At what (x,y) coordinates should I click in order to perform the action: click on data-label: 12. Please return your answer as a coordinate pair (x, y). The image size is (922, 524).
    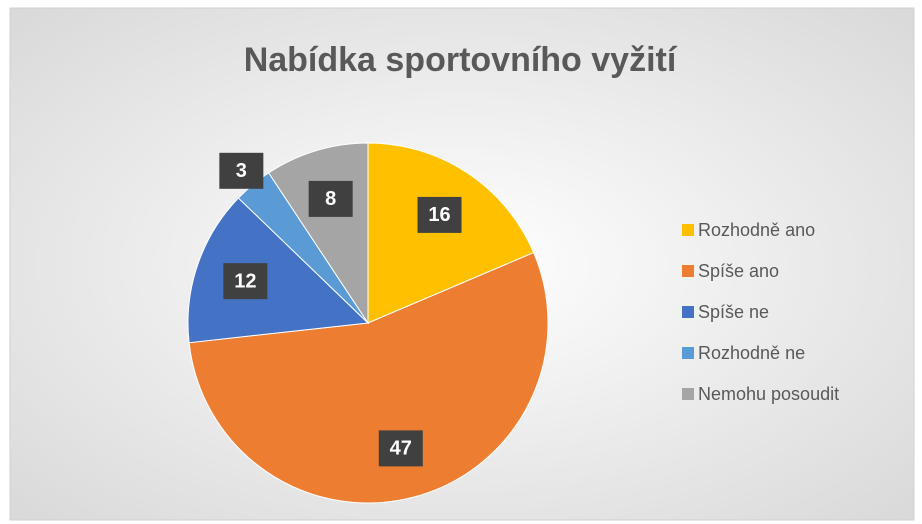
    Looking at the image, I should click on (245, 281).